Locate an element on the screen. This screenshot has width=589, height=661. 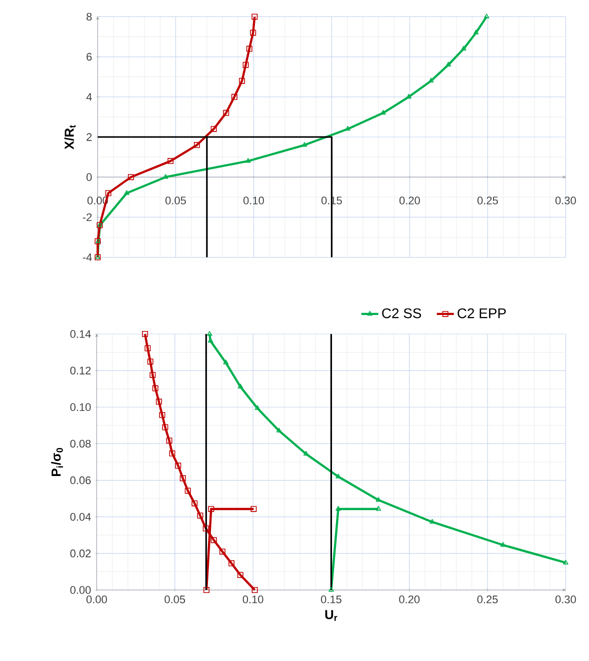
y-axis-title: X/R$_{t}$ is located at coordinates (70, 137).